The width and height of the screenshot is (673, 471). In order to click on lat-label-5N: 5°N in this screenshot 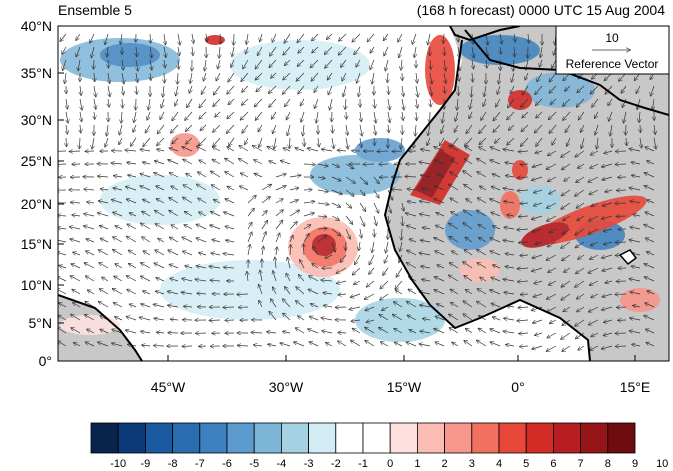, I will do `click(41, 323)`.